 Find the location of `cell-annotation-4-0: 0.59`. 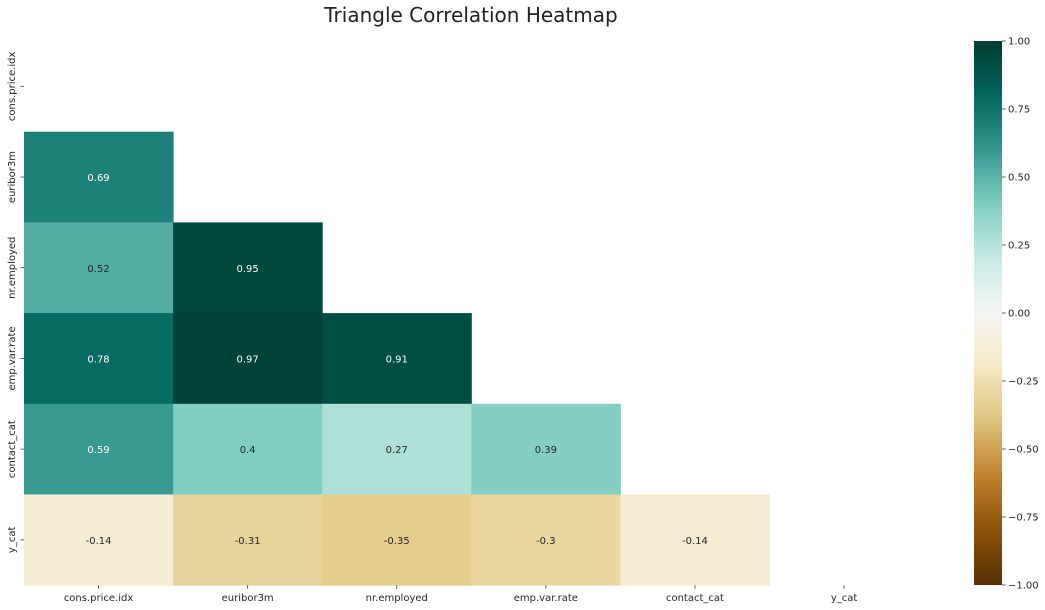

cell-annotation-4-0: 0.59 is located at coordinates (98, 450).